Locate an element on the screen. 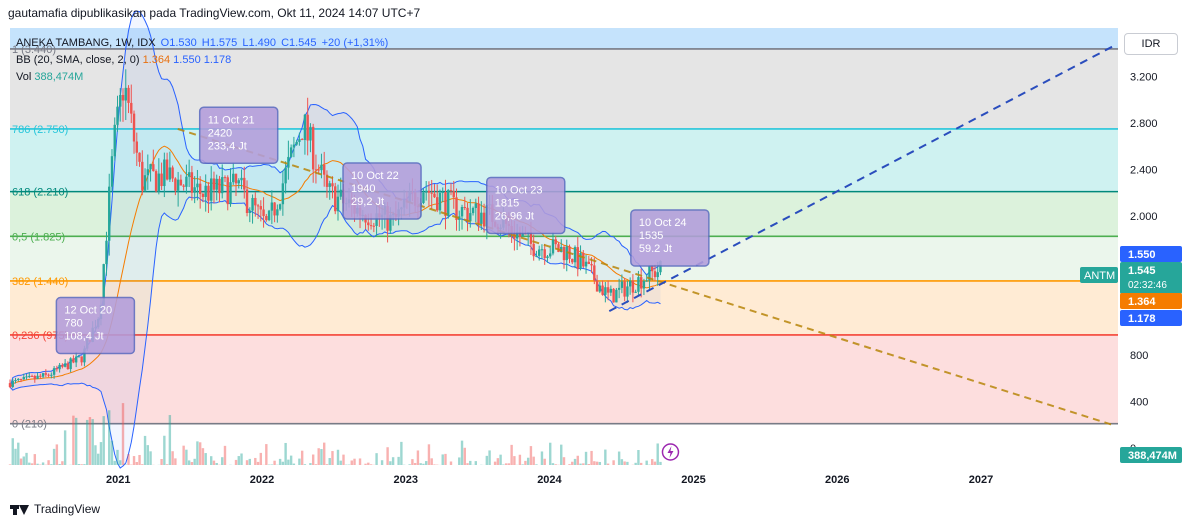 The width and height of the screenshot is (1200, 528). vol-label: Vol is located at coordinates (24, 77).